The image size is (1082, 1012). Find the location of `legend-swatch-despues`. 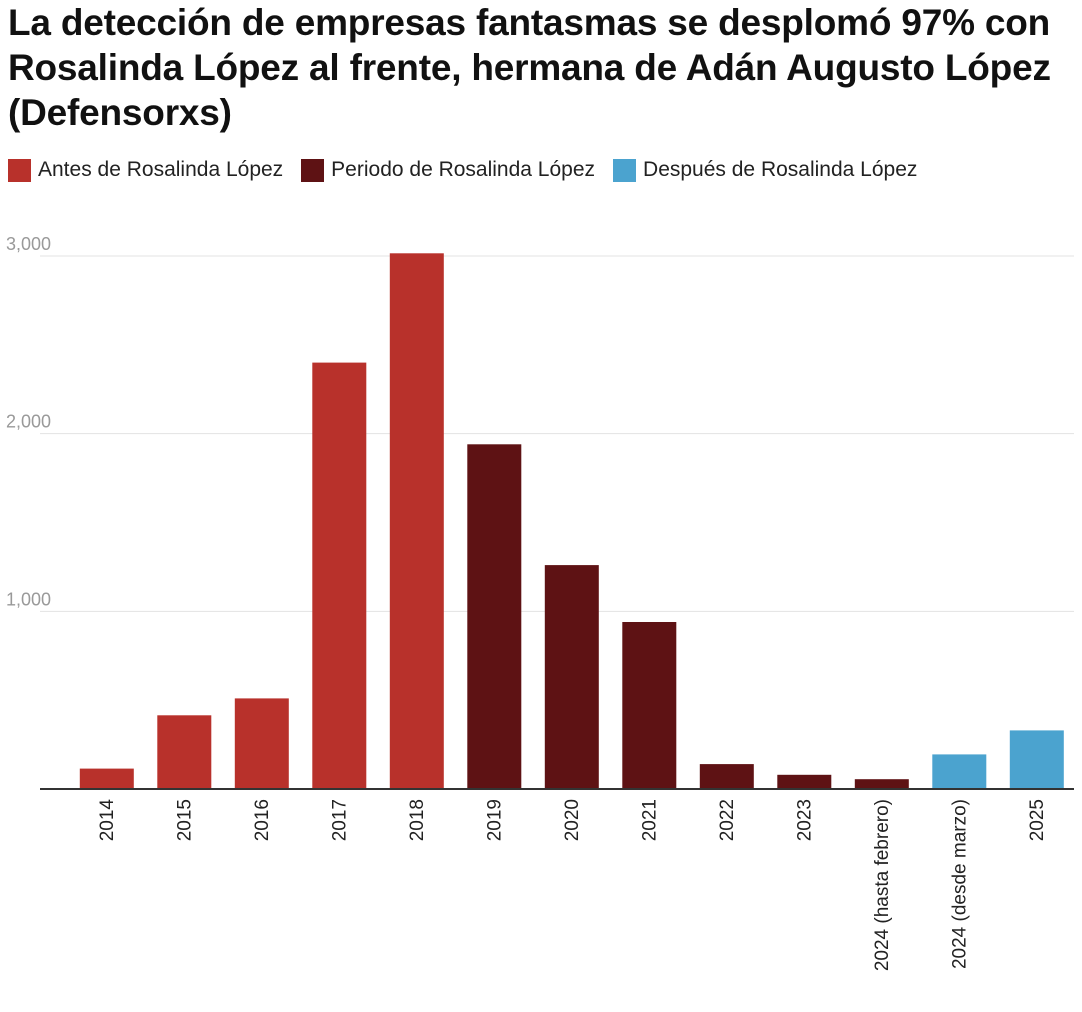

legend-swatch-despues is located at coordinates (625, 170).